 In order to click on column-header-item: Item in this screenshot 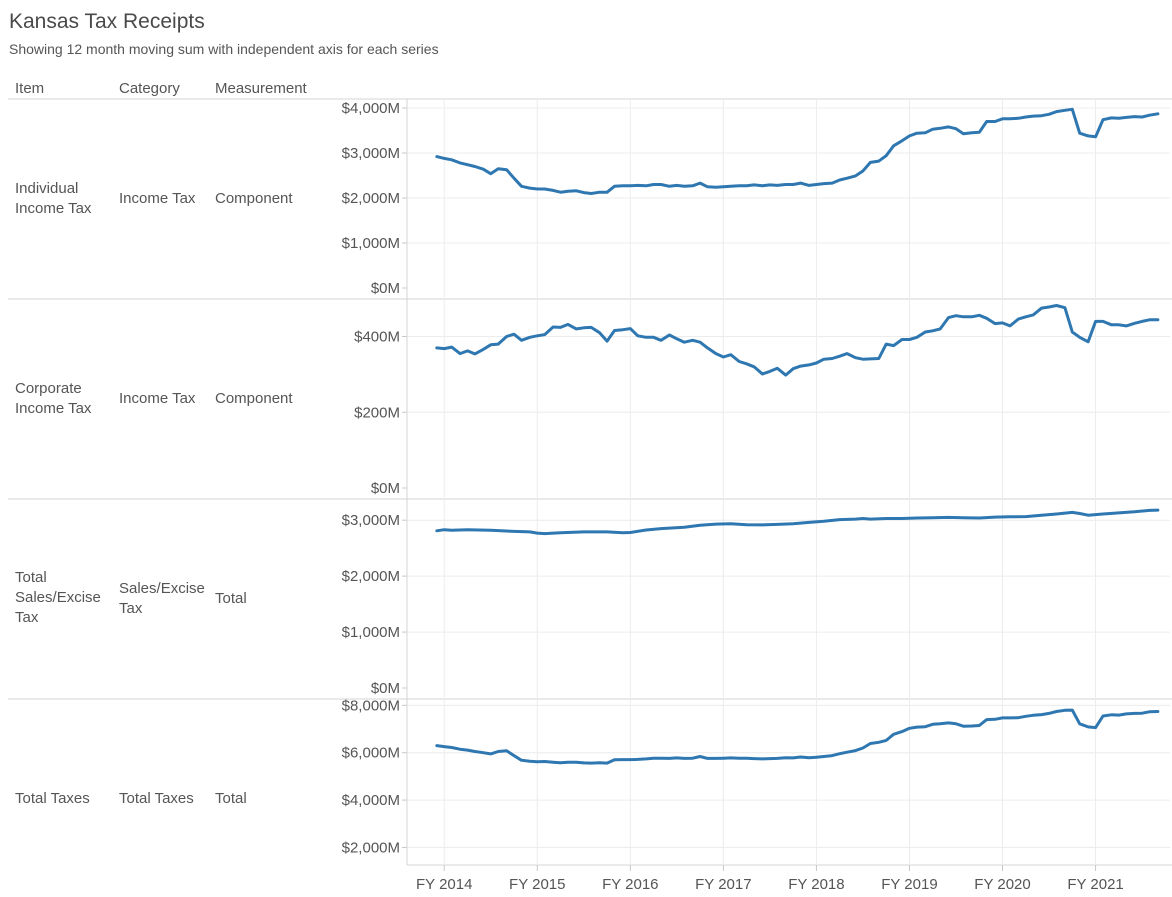, I will do `click(30, 88)`.